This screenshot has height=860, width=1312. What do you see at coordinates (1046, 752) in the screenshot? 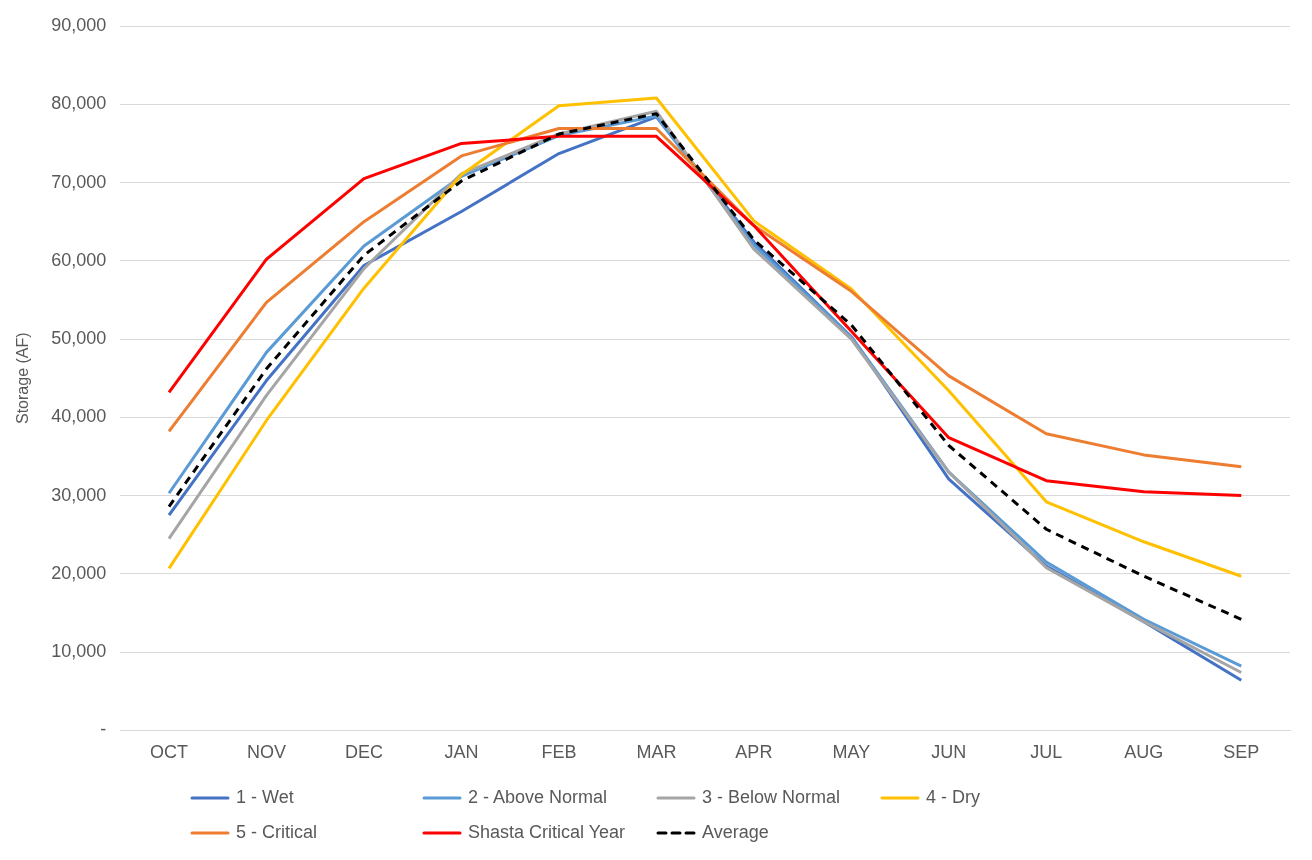
I see `x-tick-label: JUL` at bounding box center [1046, 752].